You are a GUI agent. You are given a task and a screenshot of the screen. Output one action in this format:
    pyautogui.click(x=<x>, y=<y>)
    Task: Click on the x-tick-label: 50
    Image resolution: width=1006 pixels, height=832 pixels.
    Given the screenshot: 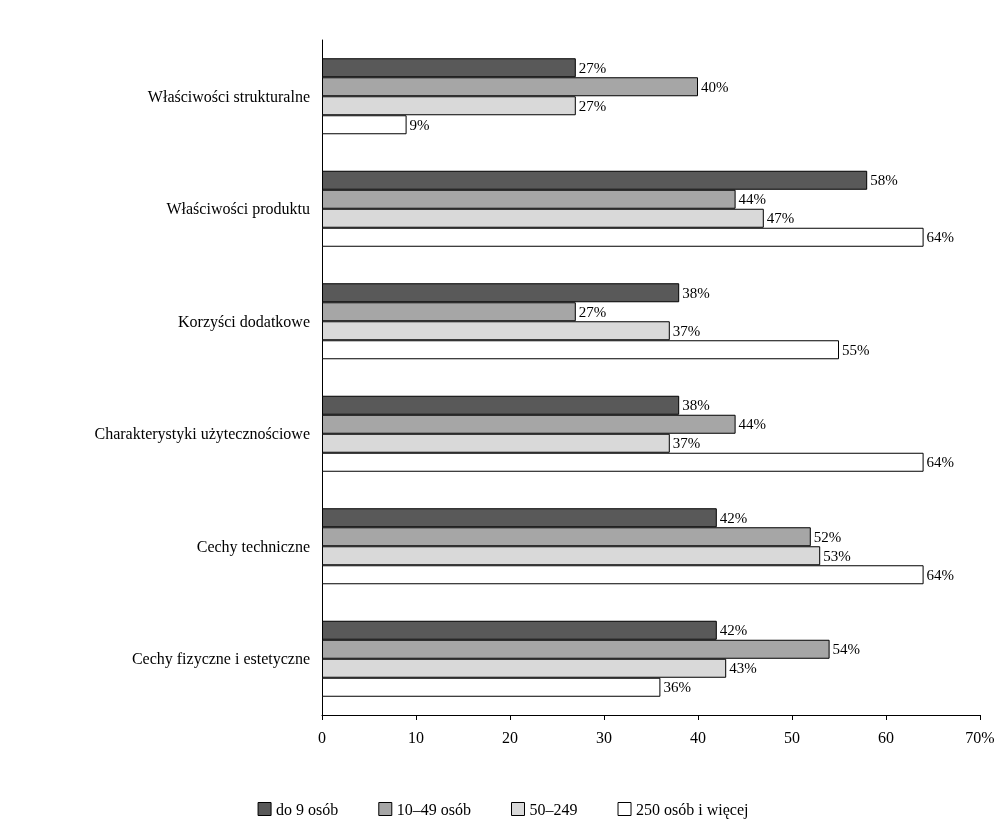 What is the action you would take?
    pyautogui.click(x=792, y=737)
    